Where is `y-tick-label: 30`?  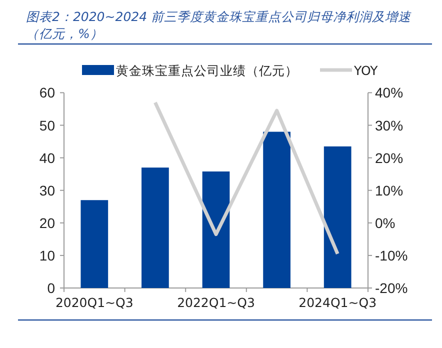
y-tick-label: 30 is located at coordinates (47, 190).